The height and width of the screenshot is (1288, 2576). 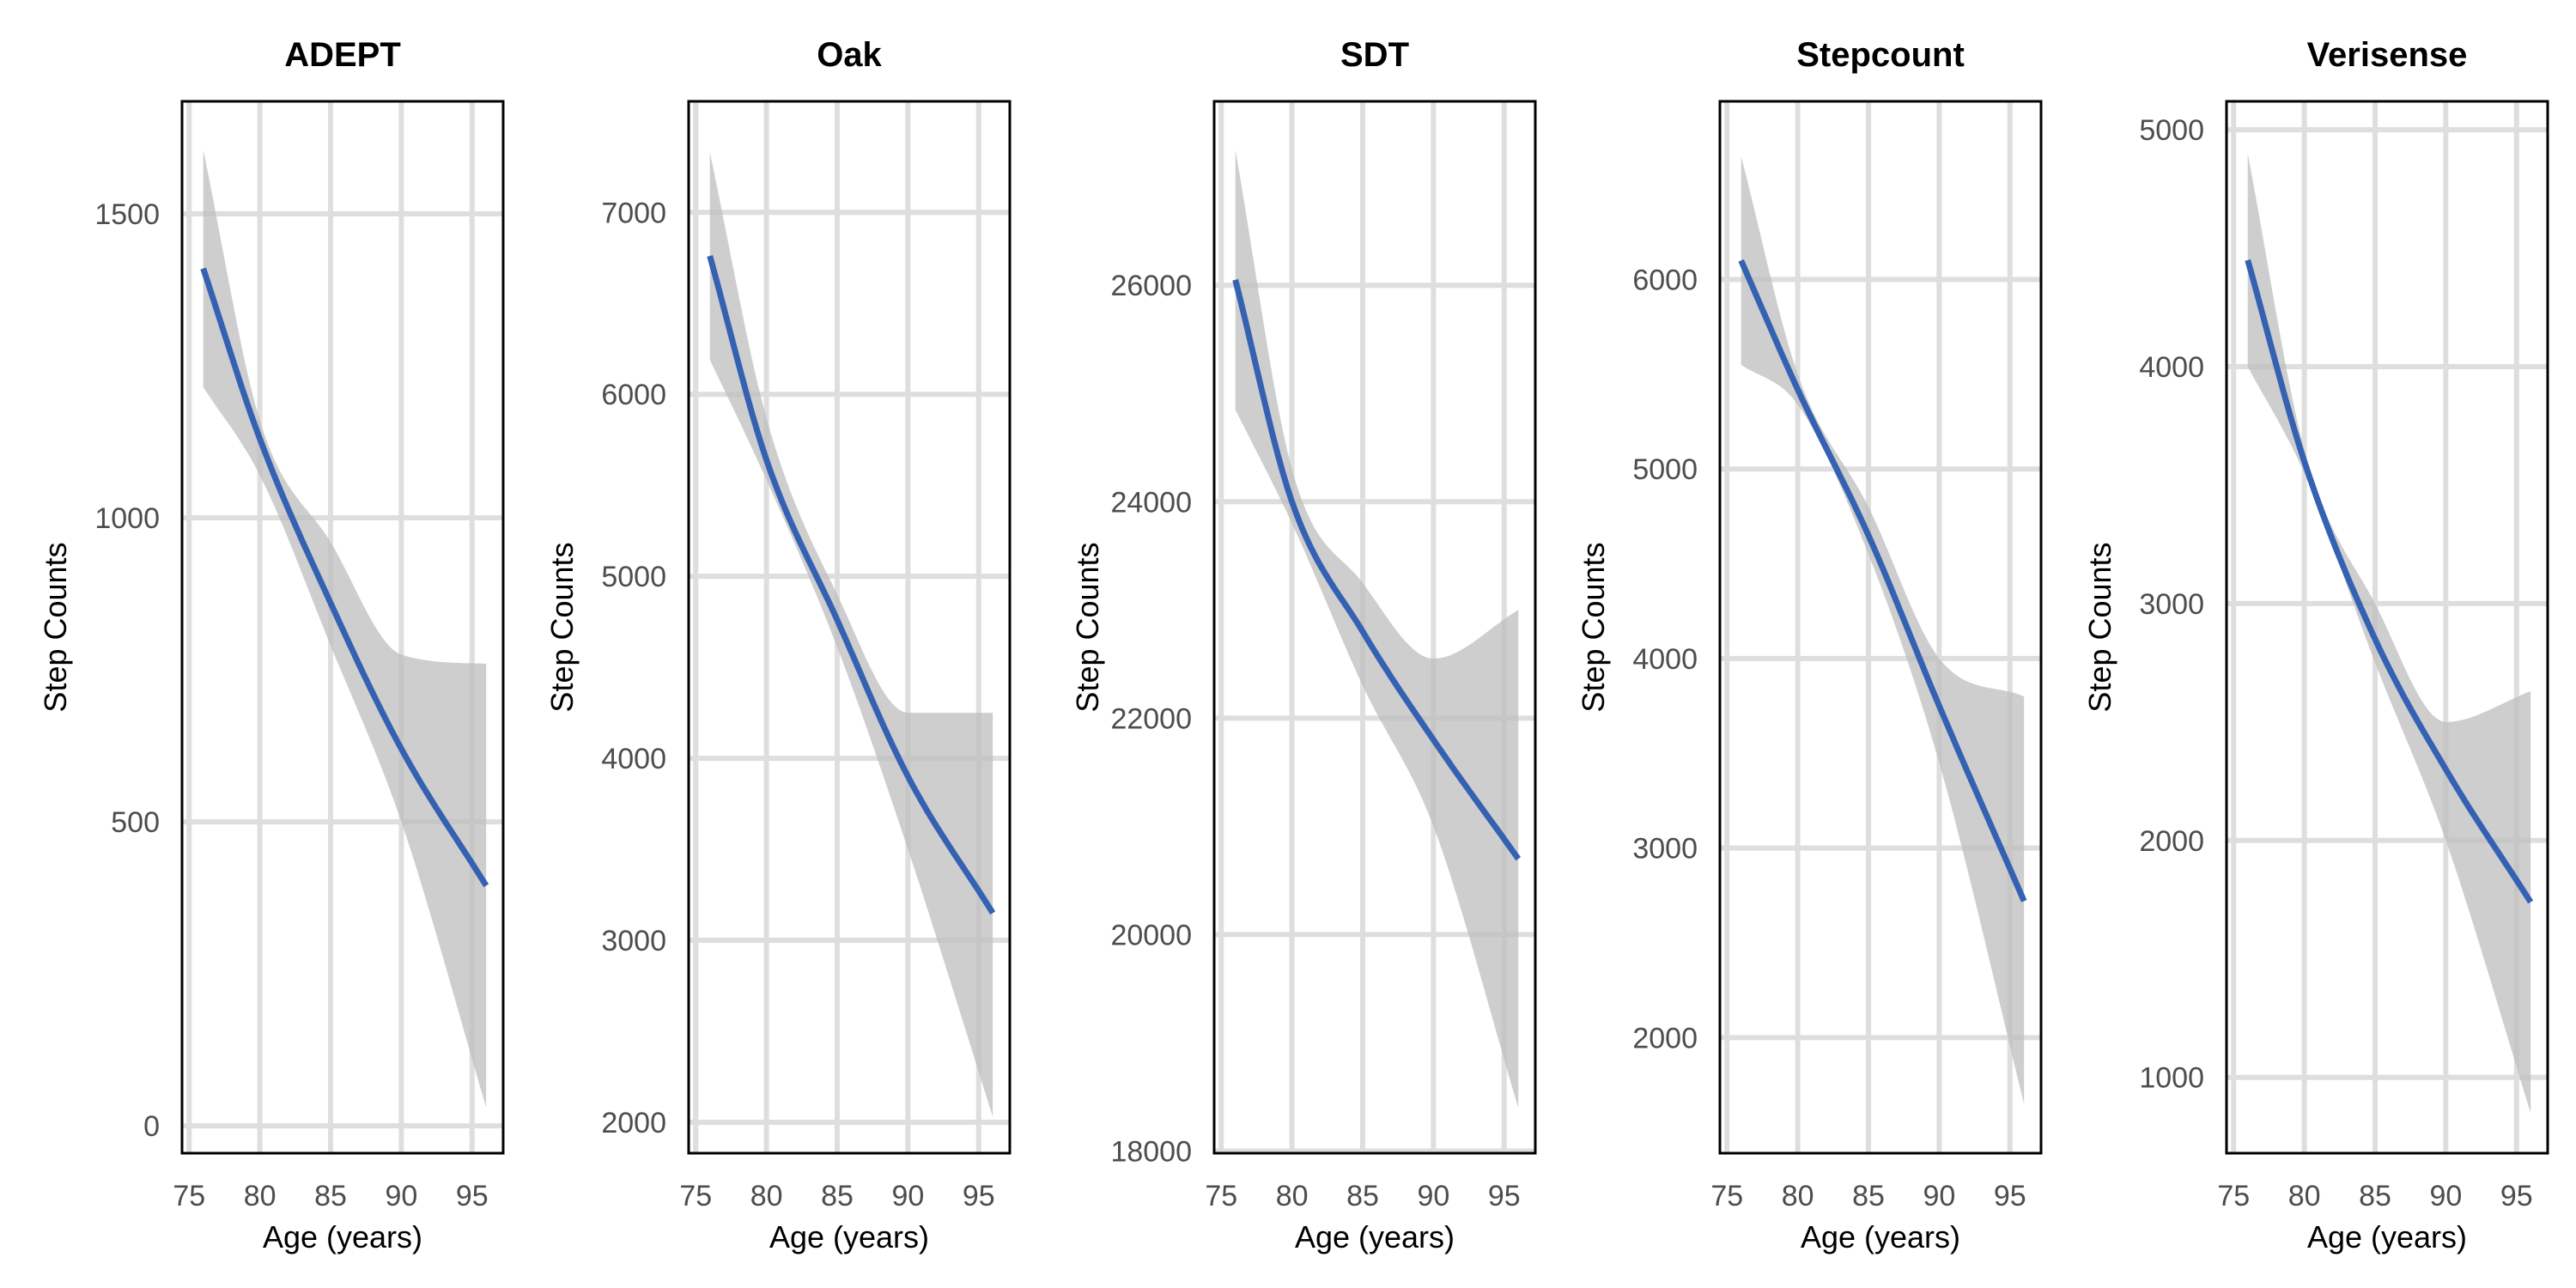 What do you see at coordinates (127, 214) in the screenshot?
I see `y-tick-label: 1500` at bounding box center [127, 214].